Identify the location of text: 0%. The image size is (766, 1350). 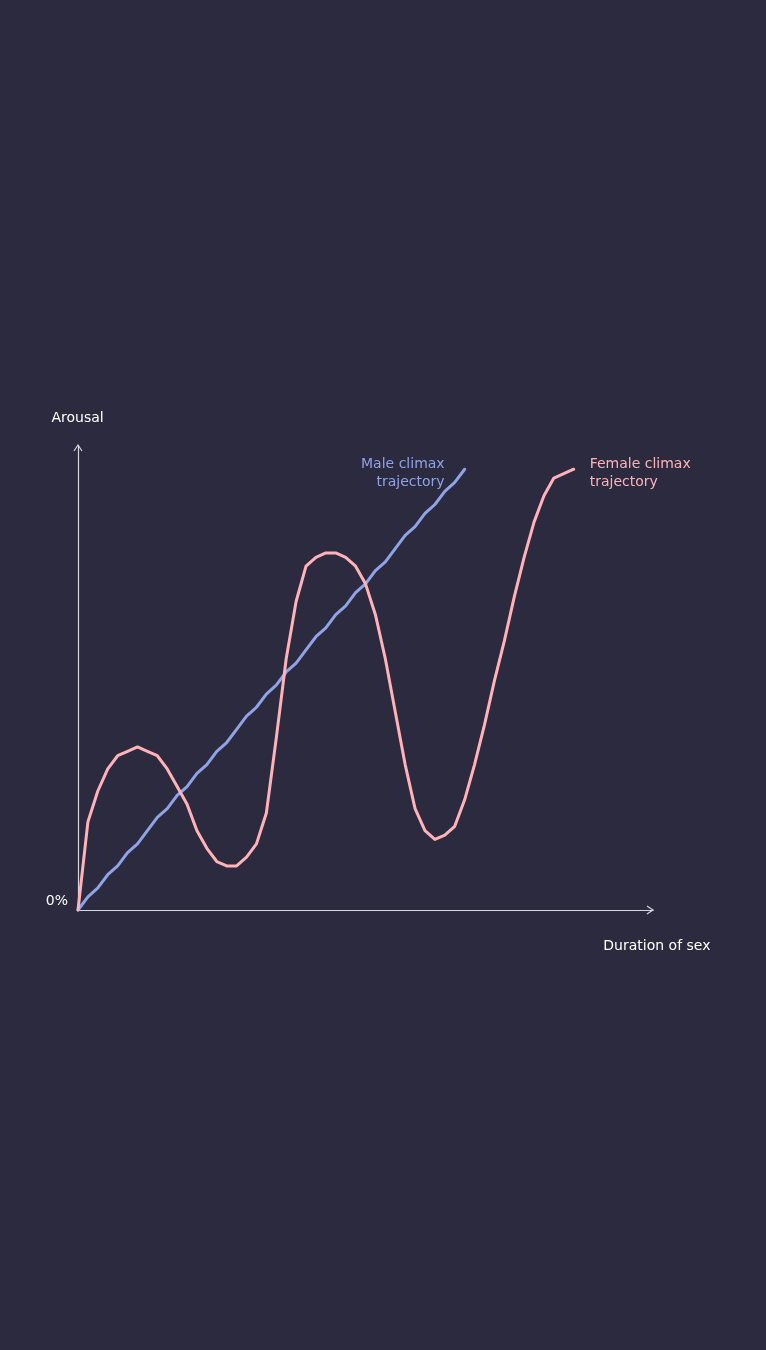
(56, 900).